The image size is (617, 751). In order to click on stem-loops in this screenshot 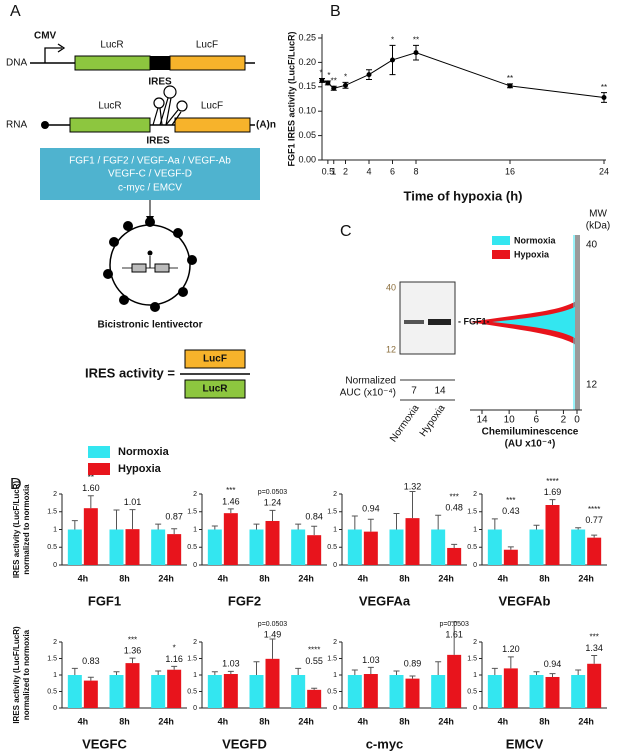, I will do `click(170, 105)`.